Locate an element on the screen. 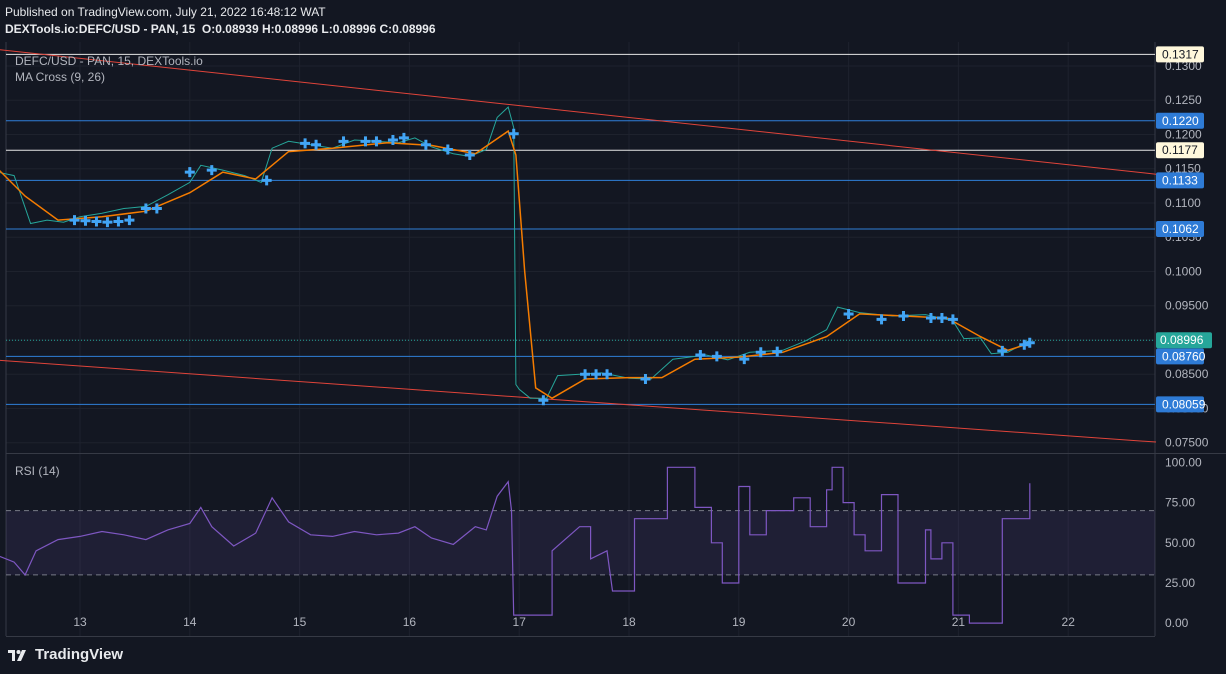 This screenshot has width=1226, height=674. close-value: 0.08996 is located at coordinates (414, 29).